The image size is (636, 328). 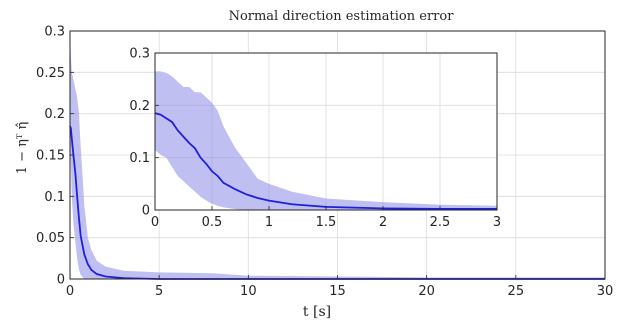 What do you see at coordinates (139, 158) in the screenshot?
I see `inset-y-tick-label-1: 0.1` at bounding box center [139, 158].